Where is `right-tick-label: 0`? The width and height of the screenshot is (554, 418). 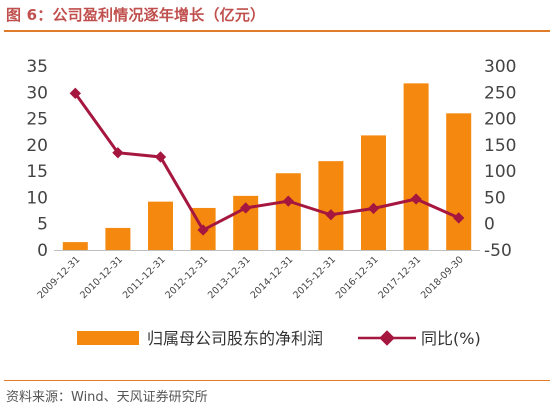
right-tick-label: 0 is located at coordinates (489, 225).